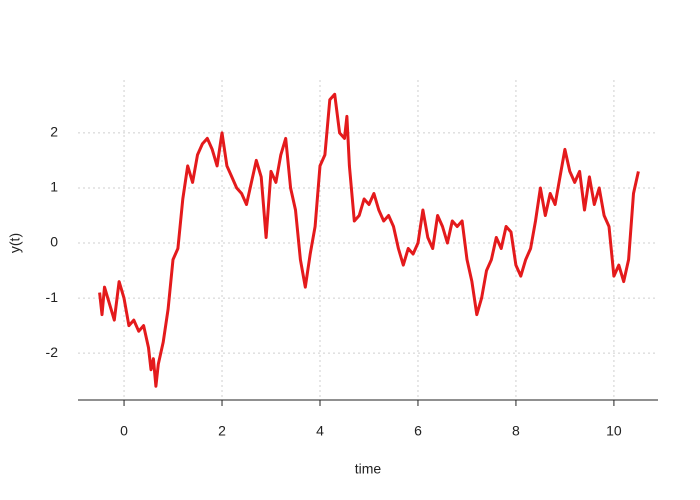 The height and width of the screenshot is (500, 700). Describe the element at coordinates (368, 469) in the screenshot. I see `x-axis-label: time` at that location.